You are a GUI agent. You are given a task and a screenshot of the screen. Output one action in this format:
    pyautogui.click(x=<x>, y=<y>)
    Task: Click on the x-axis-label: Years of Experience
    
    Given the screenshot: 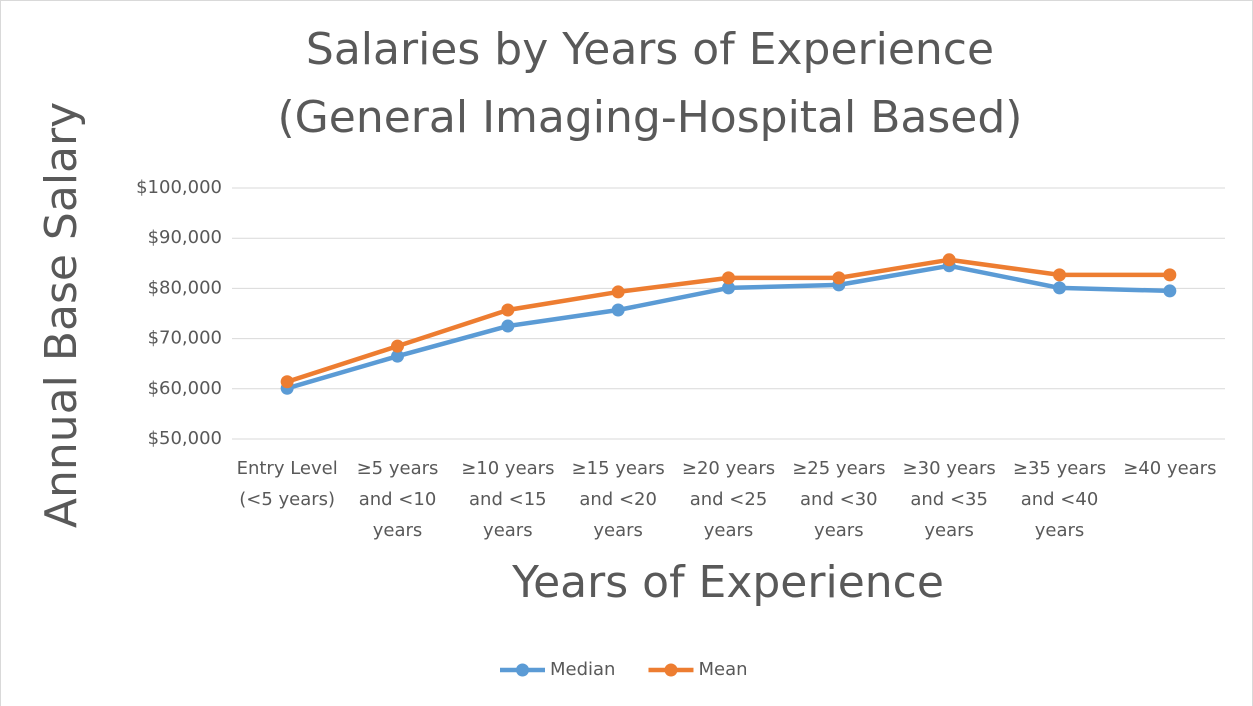 What is the action you would take?
    pyautogui.click(x=727, y=582)
    